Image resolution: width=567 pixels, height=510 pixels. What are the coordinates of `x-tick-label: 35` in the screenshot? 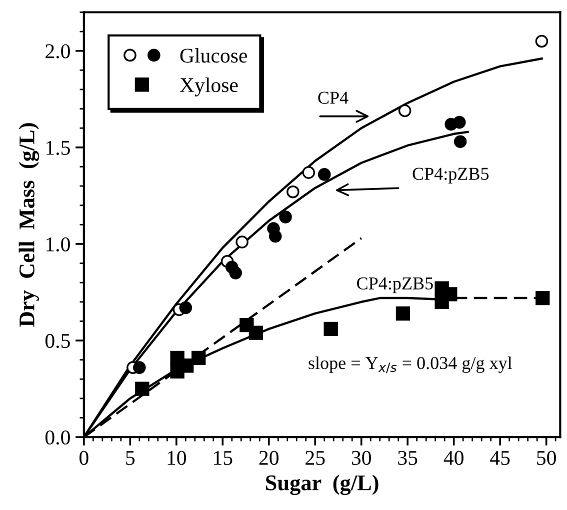 It's located at (408, 457).